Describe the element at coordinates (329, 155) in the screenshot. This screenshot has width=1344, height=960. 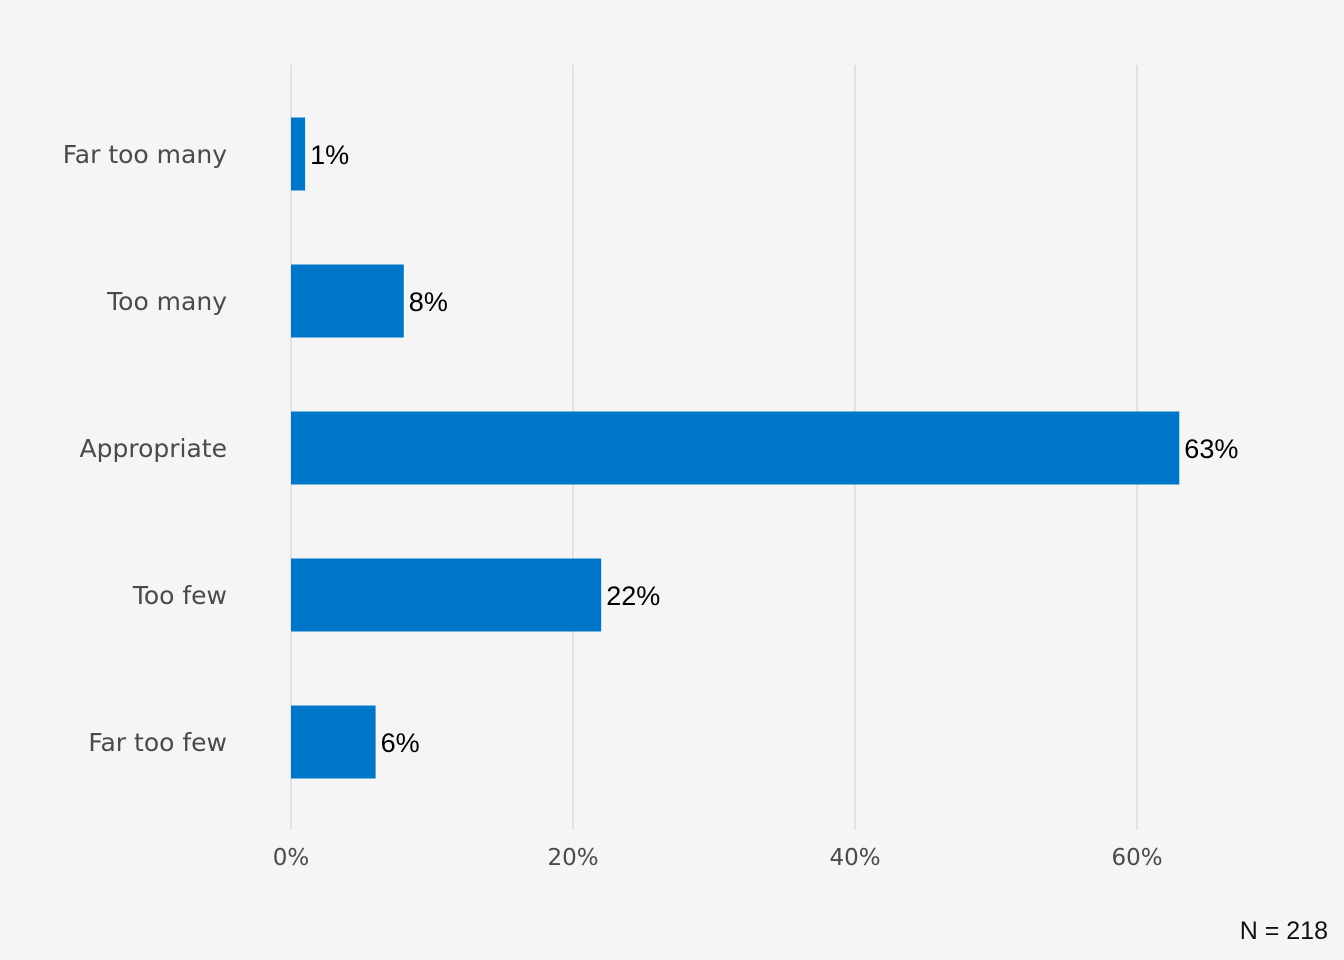
I see `data-label: 1%` at that location.